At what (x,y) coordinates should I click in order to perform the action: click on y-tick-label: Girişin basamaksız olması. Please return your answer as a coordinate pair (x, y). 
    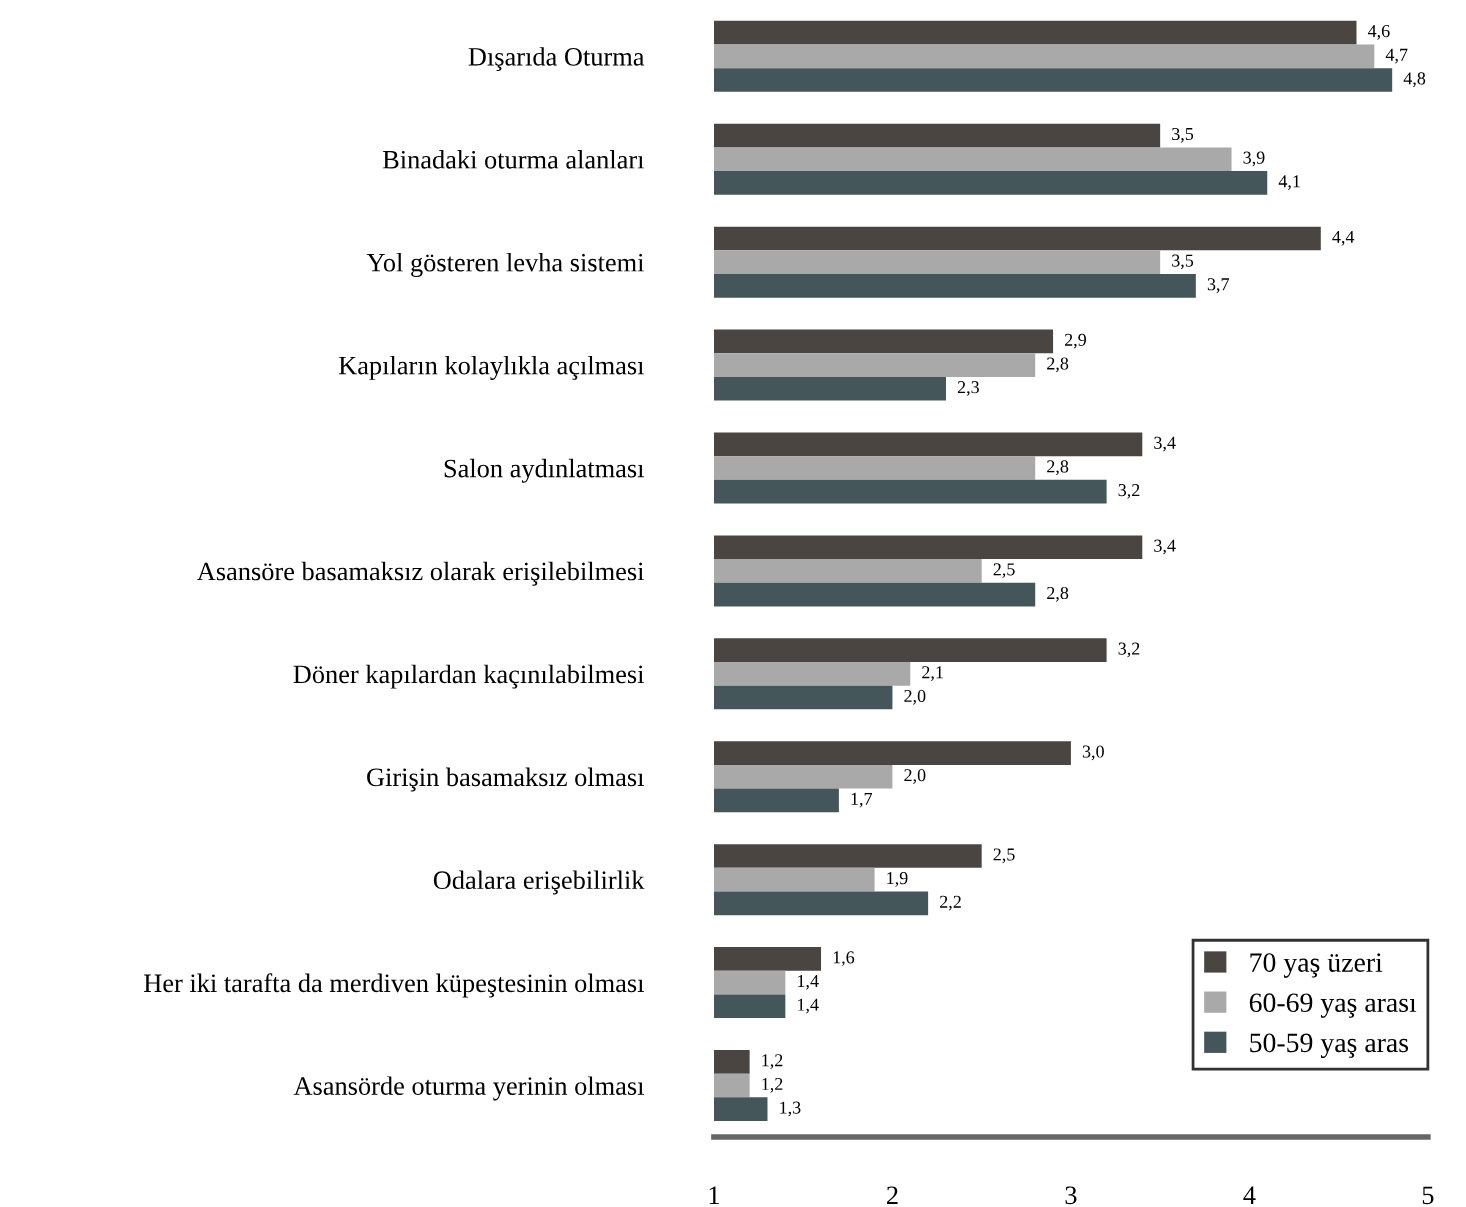
    Looking at the image, I should click on (505, 779).